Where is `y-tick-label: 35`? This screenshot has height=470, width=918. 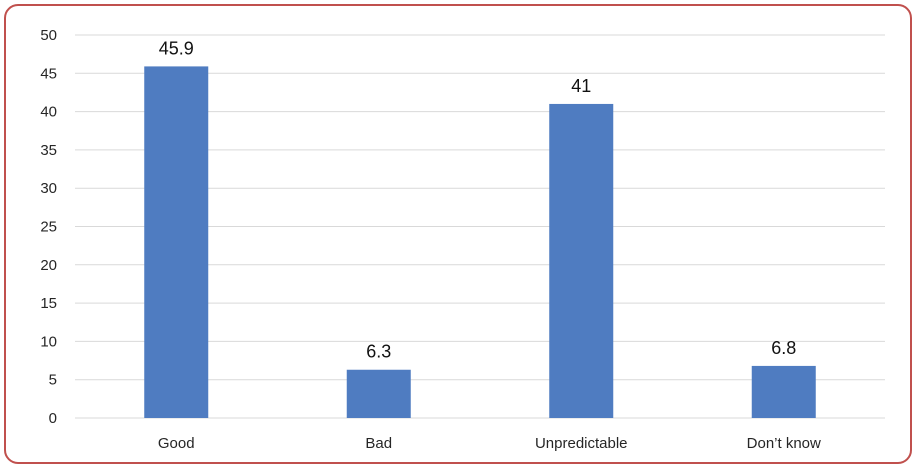 y-tick-label: 35 is located at coordinates (48, 150).